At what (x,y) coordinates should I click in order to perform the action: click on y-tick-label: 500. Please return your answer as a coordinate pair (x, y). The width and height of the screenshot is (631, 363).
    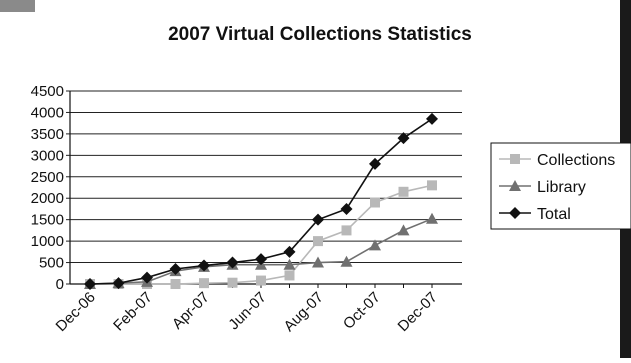
    Looking at the image, I should click on (51, 263).